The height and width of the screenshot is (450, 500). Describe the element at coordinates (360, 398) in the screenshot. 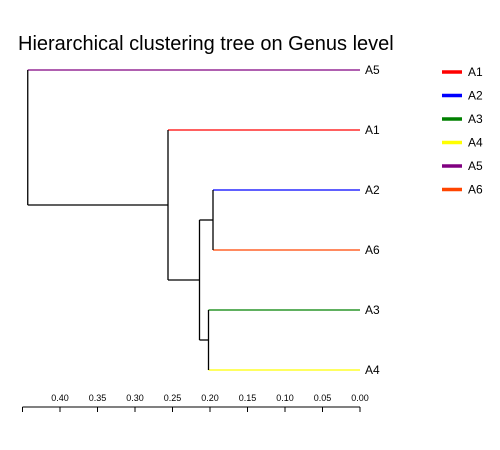

I see `axis-tick-label: 0.00` at that location.